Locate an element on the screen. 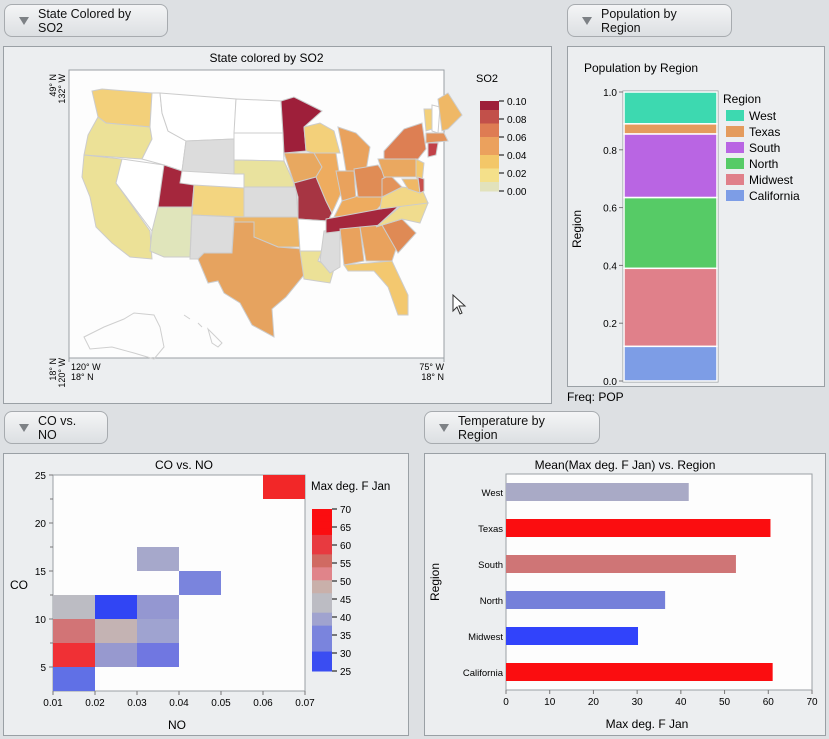  population-legend-label-north: North is located at coordinates (763, 164).